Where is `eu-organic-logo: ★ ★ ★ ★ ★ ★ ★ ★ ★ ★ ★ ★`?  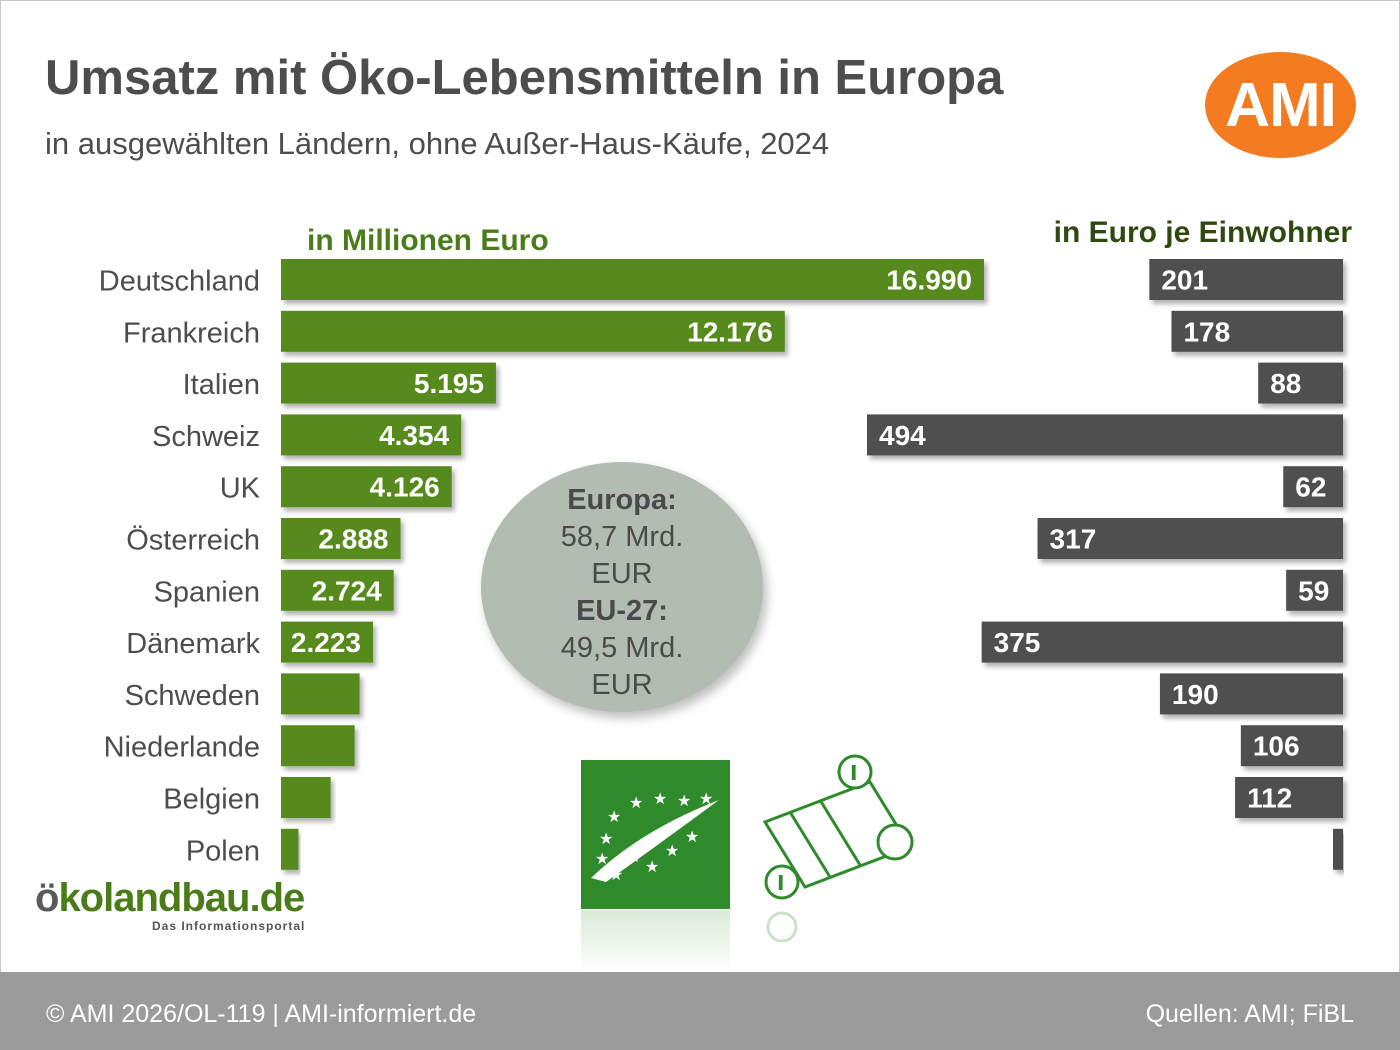
eu-organic-logo: ★ ★ ★ ★ ★ ★ ★ ★ ★ ★ ★ ★ is located at coordinates (655, 834).